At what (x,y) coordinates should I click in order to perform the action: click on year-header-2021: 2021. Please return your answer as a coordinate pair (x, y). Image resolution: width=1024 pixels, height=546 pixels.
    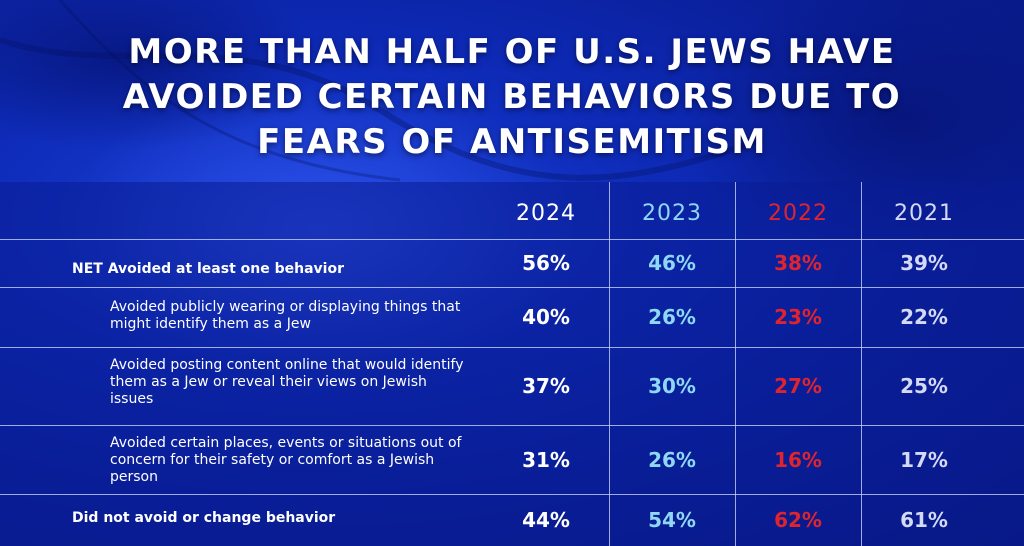
    Looking at the image, I should click on (924, 213).